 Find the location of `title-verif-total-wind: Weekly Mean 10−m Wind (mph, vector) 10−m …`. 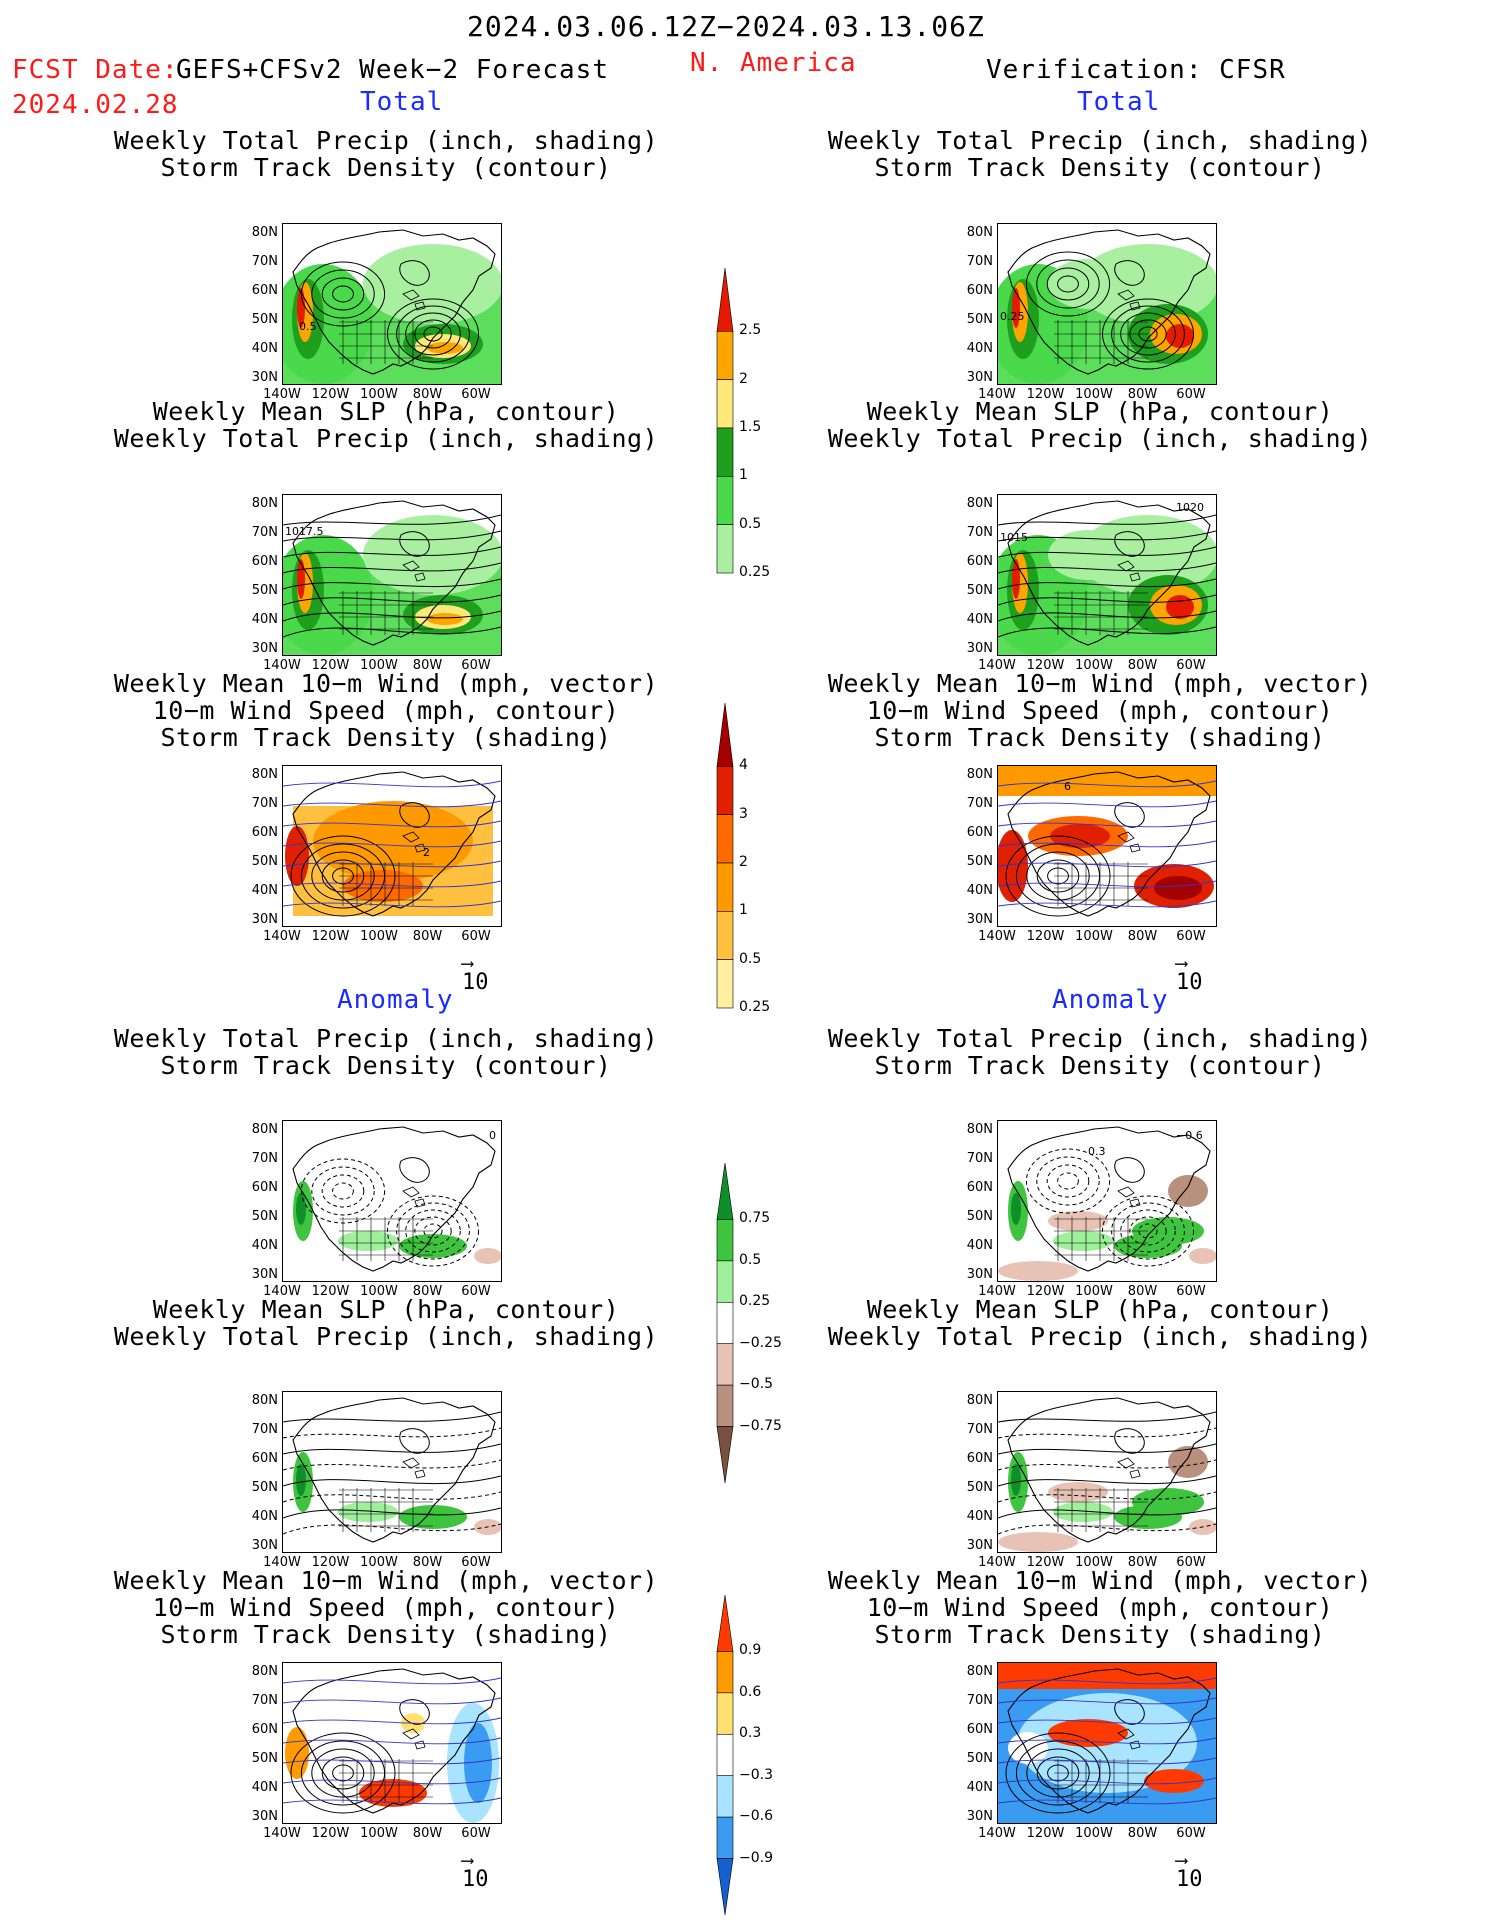

title-verif-total-wind: Weekly Mean 10−m Wind (mph, vector) 10−m … is located at coordinates (1100, 710).